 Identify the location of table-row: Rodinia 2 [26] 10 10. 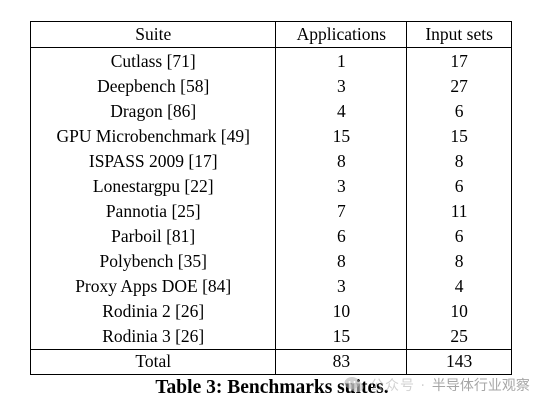
(270, 311).